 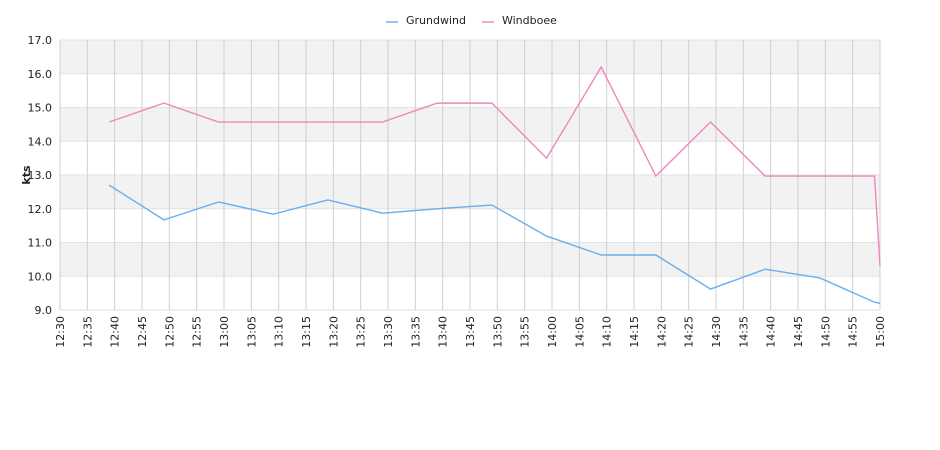 I want to click on x-tick-label: 13:35, so click(x=415, y=332).